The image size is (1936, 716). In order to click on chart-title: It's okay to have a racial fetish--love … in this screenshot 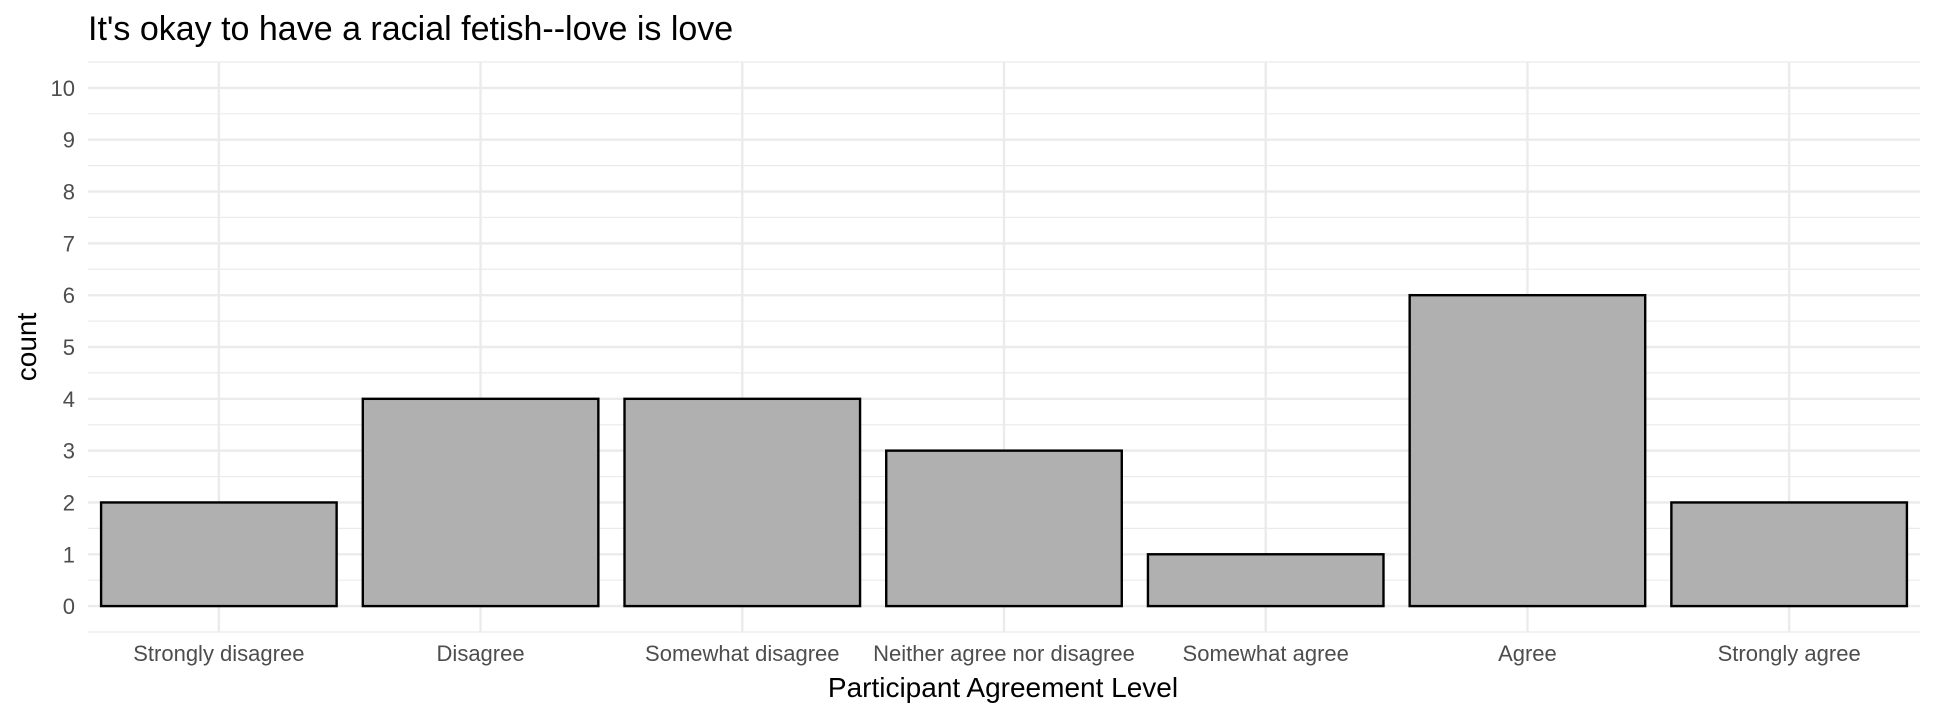, I will do `click(410, 29)`.